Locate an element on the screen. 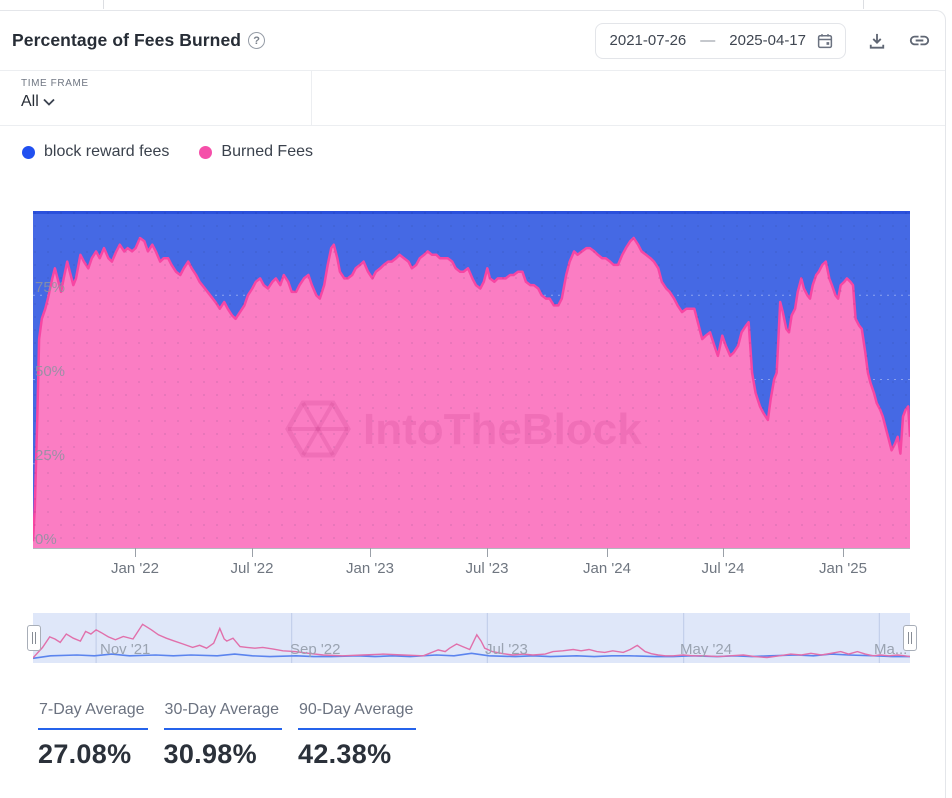 This screenshot has height=798, width=952. download-button is located at coordinates (877, 41).